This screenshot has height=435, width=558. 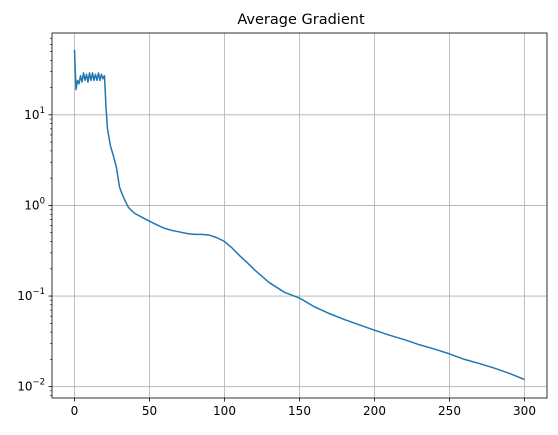 What do you see at coordinates (524, 411) in the screenshot?
I see `x-tick-label: 300` at bounding box center [524, 411].